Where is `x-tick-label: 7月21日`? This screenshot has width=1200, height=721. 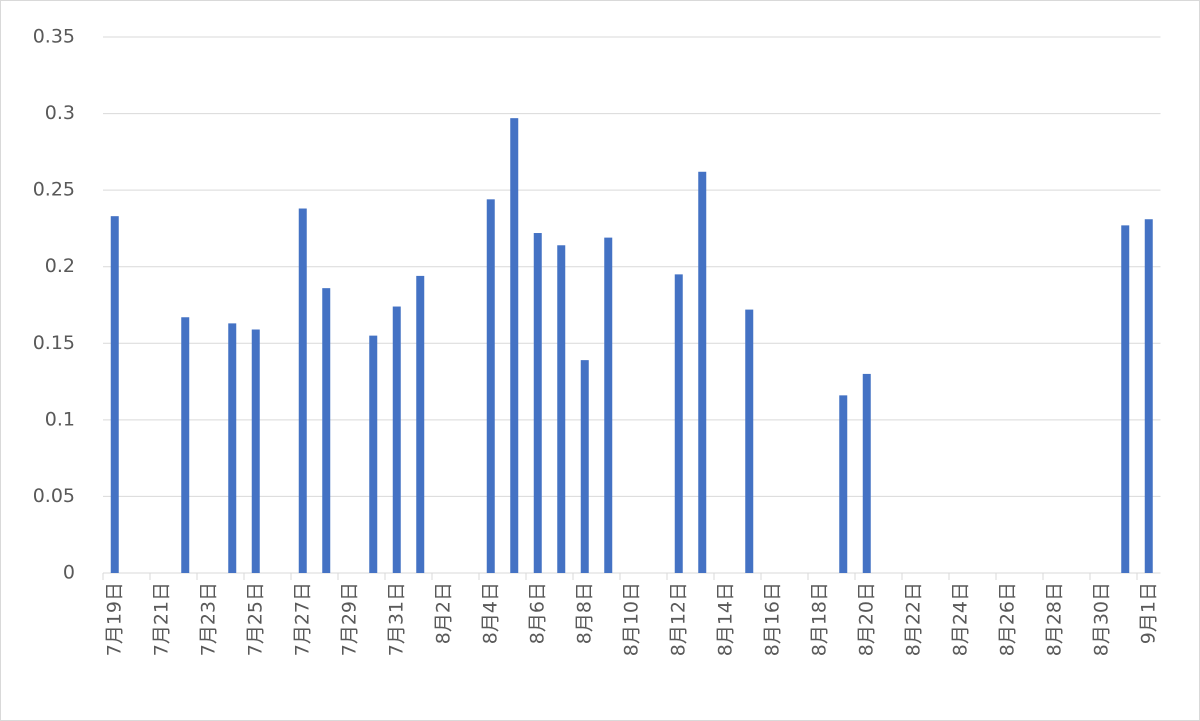
x-tick-label: 7月21日 is located at coordinates (161, 619).